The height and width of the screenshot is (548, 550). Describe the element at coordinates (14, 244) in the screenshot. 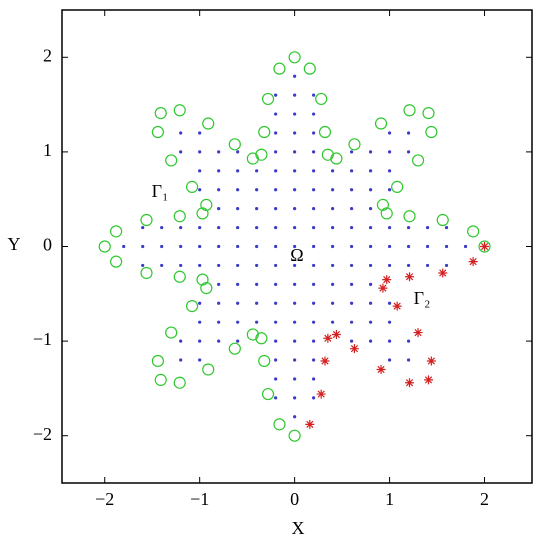

I see `y-axis-label: Y` at that location.